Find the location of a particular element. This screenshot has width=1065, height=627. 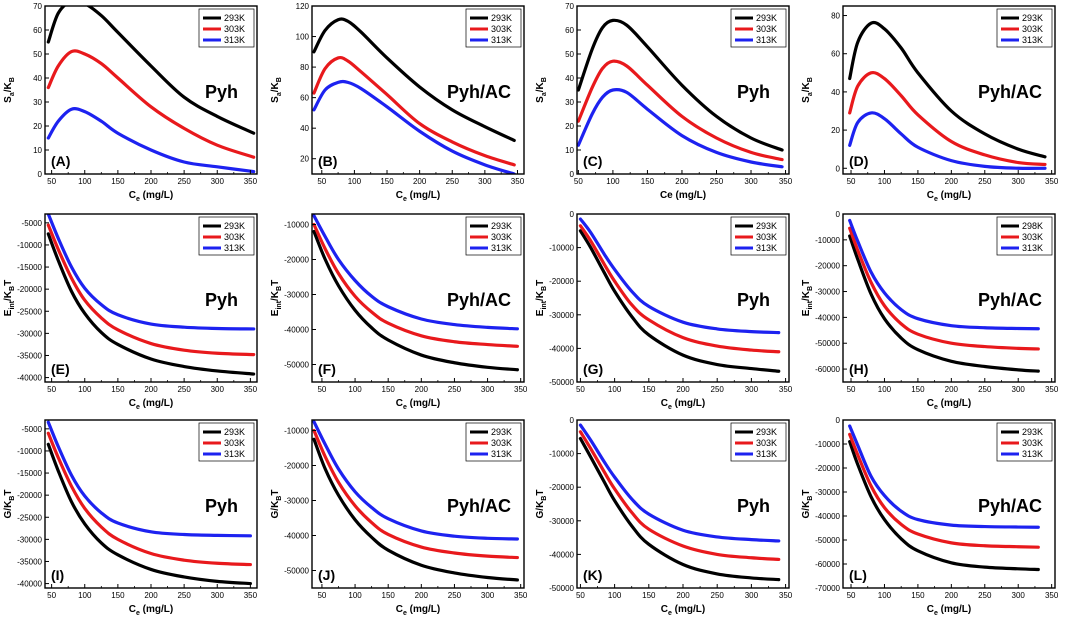

legend-label: 303K is located at coordinates (1032, 443).